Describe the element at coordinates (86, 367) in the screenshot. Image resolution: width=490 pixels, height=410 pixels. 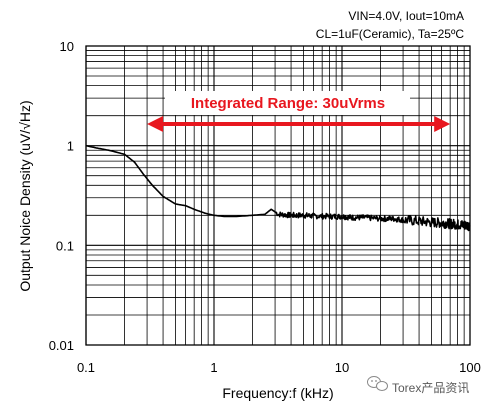
I see `x-tick-label: 0.1` at that location.